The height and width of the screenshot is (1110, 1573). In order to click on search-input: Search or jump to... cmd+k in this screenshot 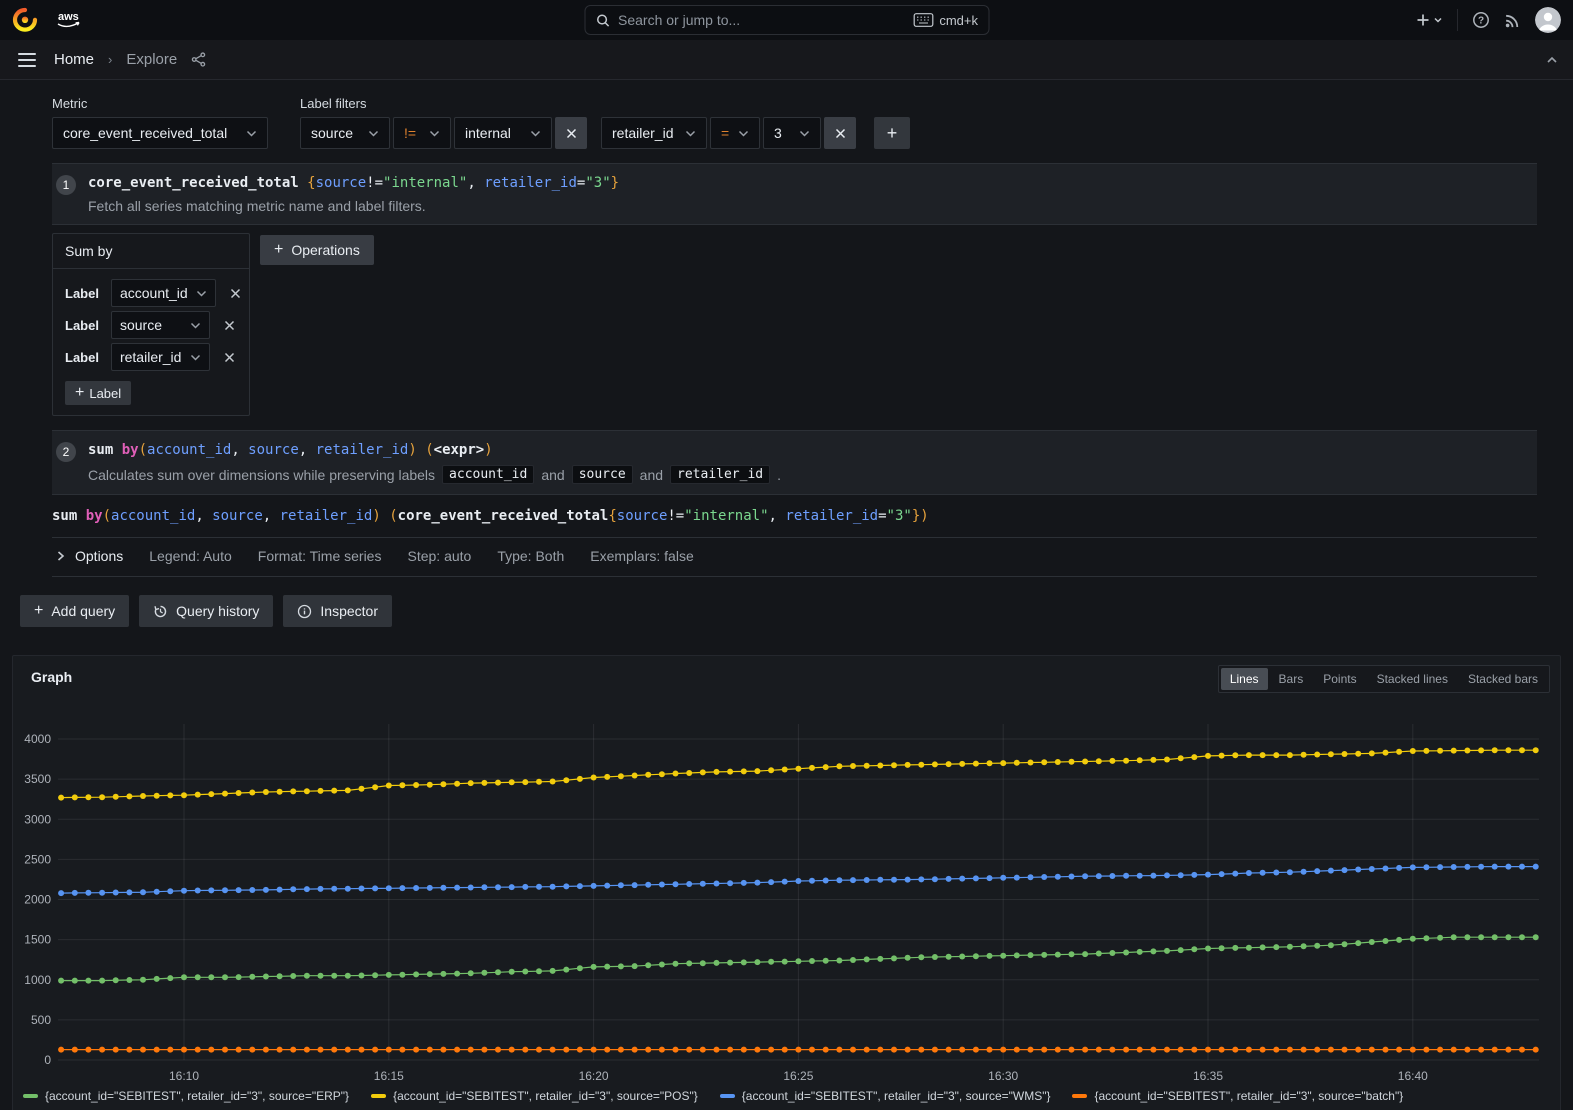, I will do `click(786, 20)`.